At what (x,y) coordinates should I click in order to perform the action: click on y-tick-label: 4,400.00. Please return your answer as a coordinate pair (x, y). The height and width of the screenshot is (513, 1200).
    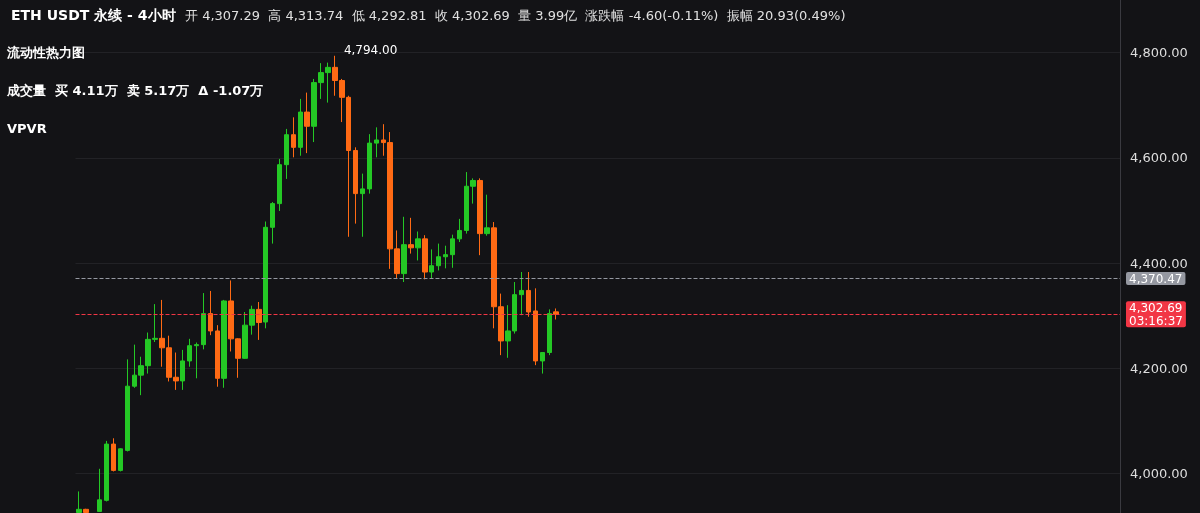
    Looking at the image, I should click on (1159, 263).